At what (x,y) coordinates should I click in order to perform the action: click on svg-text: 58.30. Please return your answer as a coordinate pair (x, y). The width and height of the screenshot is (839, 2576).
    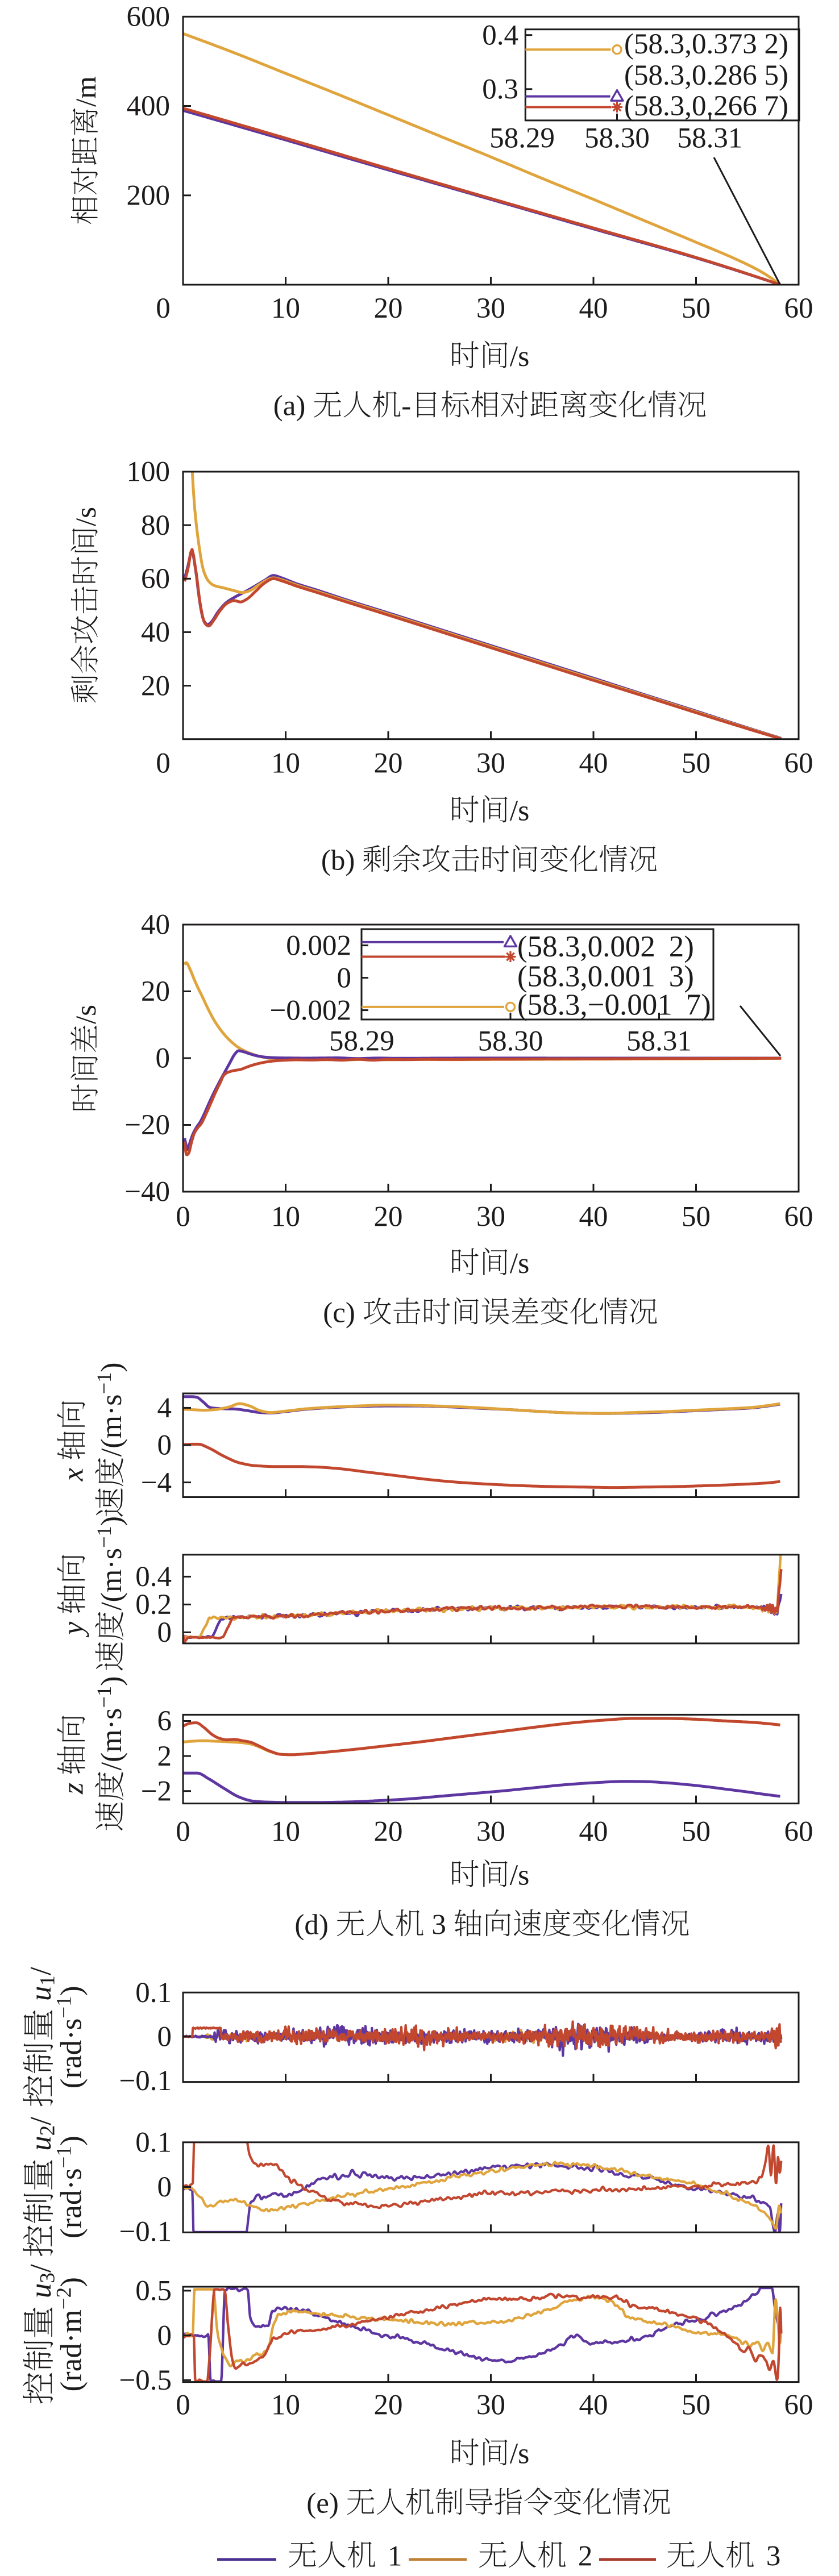
    Looking at the image, I should click on (617, 139).